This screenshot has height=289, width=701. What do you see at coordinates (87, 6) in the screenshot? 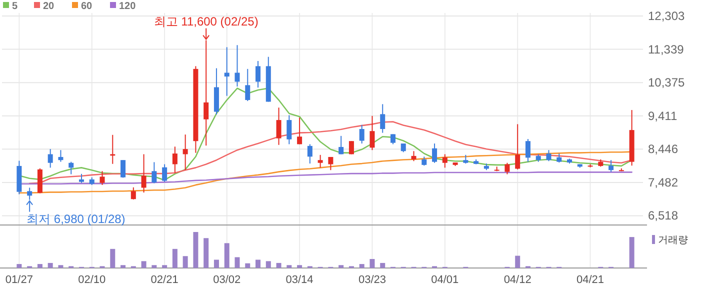
I see `legend-label: 60` at bounding box center [87, 6].